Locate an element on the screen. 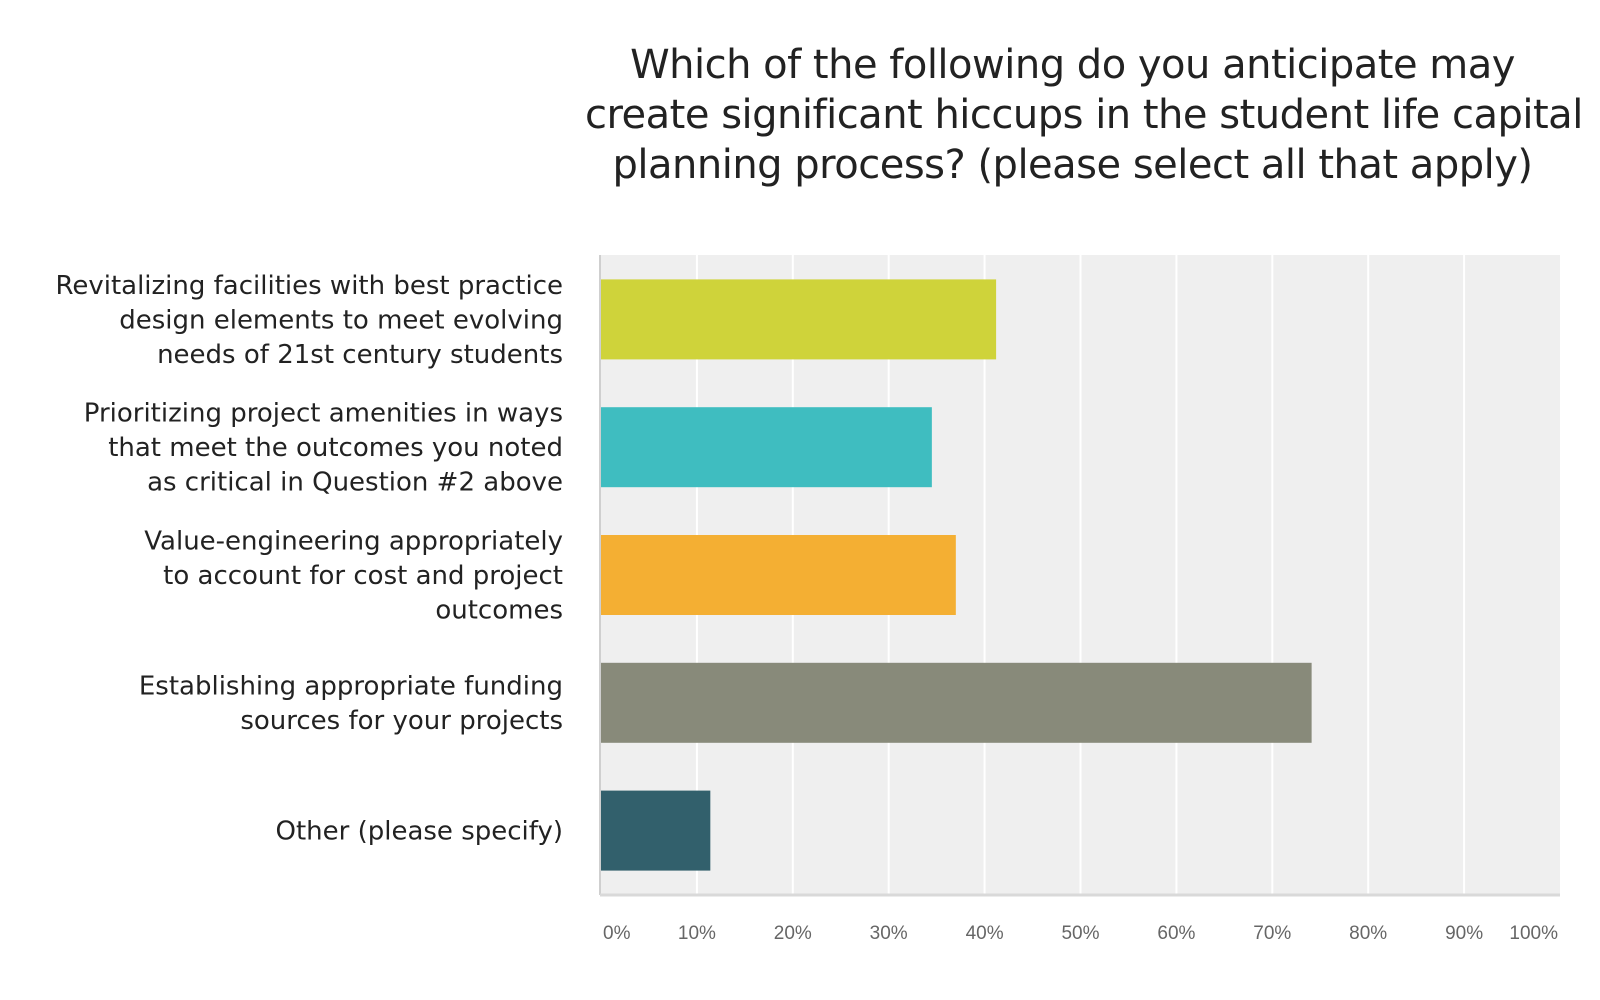 The width and height of the screenshot is (1600, 1000). category-label: to account for cost and project is located at coordinates (363, 576).